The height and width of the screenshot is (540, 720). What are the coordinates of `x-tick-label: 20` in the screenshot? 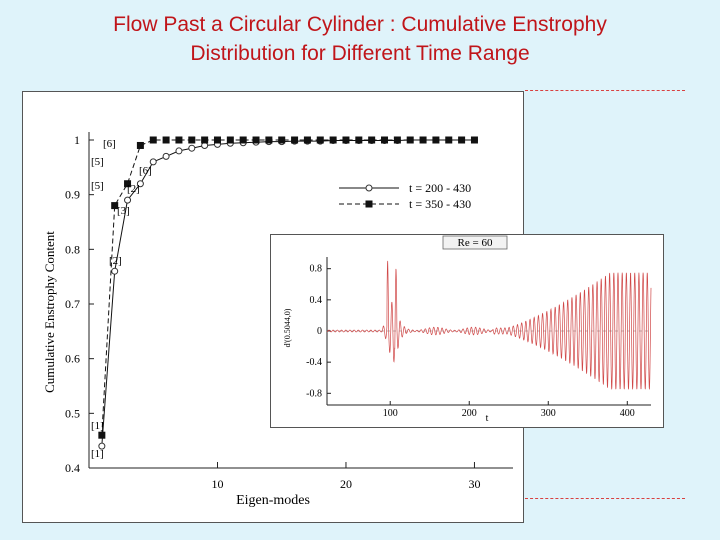 It's located at (346, 484).